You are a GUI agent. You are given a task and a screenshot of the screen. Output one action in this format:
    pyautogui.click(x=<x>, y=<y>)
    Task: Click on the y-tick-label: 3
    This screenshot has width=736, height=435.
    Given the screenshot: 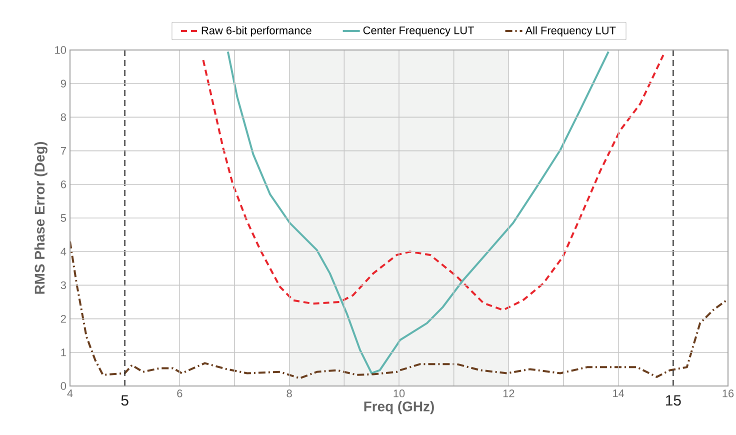 What is the action you would take?
    pyautogui.click(x=63, y=285)
    